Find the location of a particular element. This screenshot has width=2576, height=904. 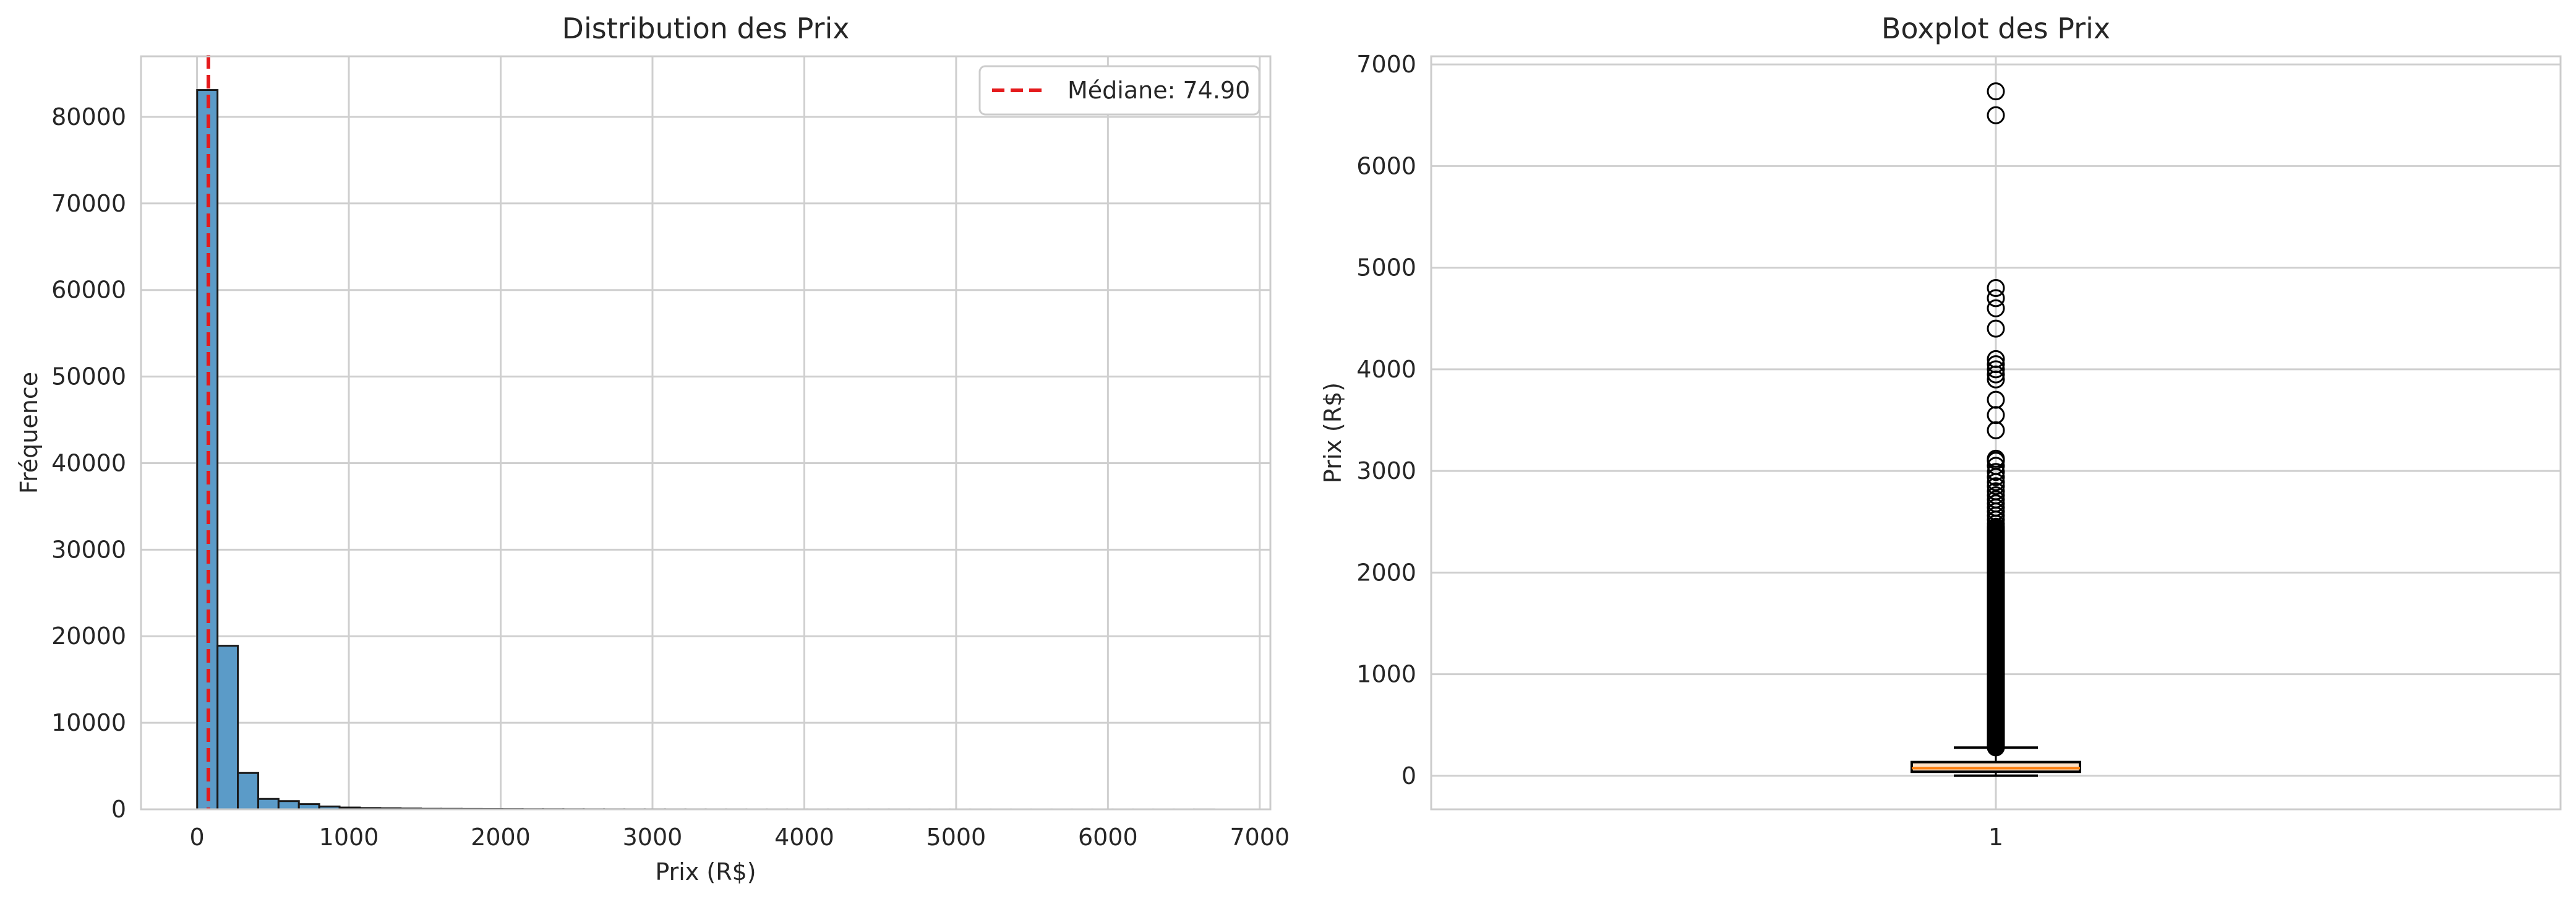

legend-median-label: Médiane: 74.90 is located at coordinates (1159, 90).